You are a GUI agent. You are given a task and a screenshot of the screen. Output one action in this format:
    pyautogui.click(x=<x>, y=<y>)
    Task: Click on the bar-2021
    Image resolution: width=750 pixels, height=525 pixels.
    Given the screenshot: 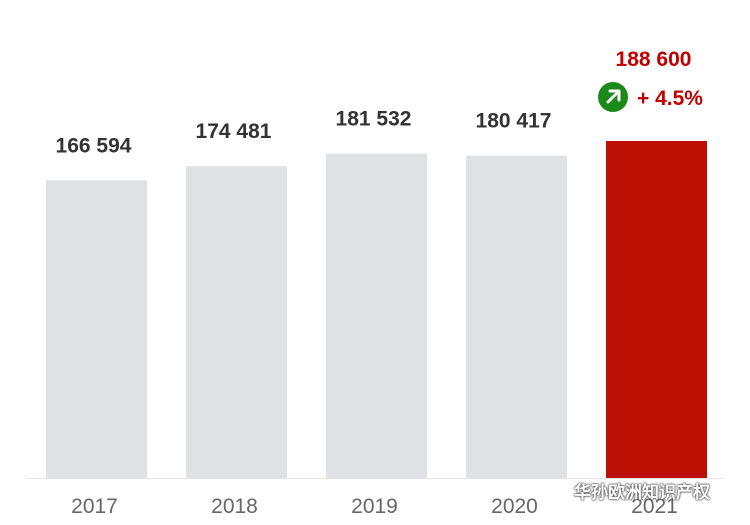 What is the action you would take?
    pyautogui.click(x=656, y=309)
    